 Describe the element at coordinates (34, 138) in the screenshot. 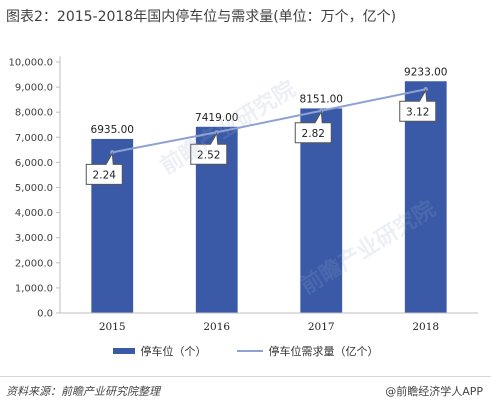

I see `y-tick-label: 7,000.0` at that location.